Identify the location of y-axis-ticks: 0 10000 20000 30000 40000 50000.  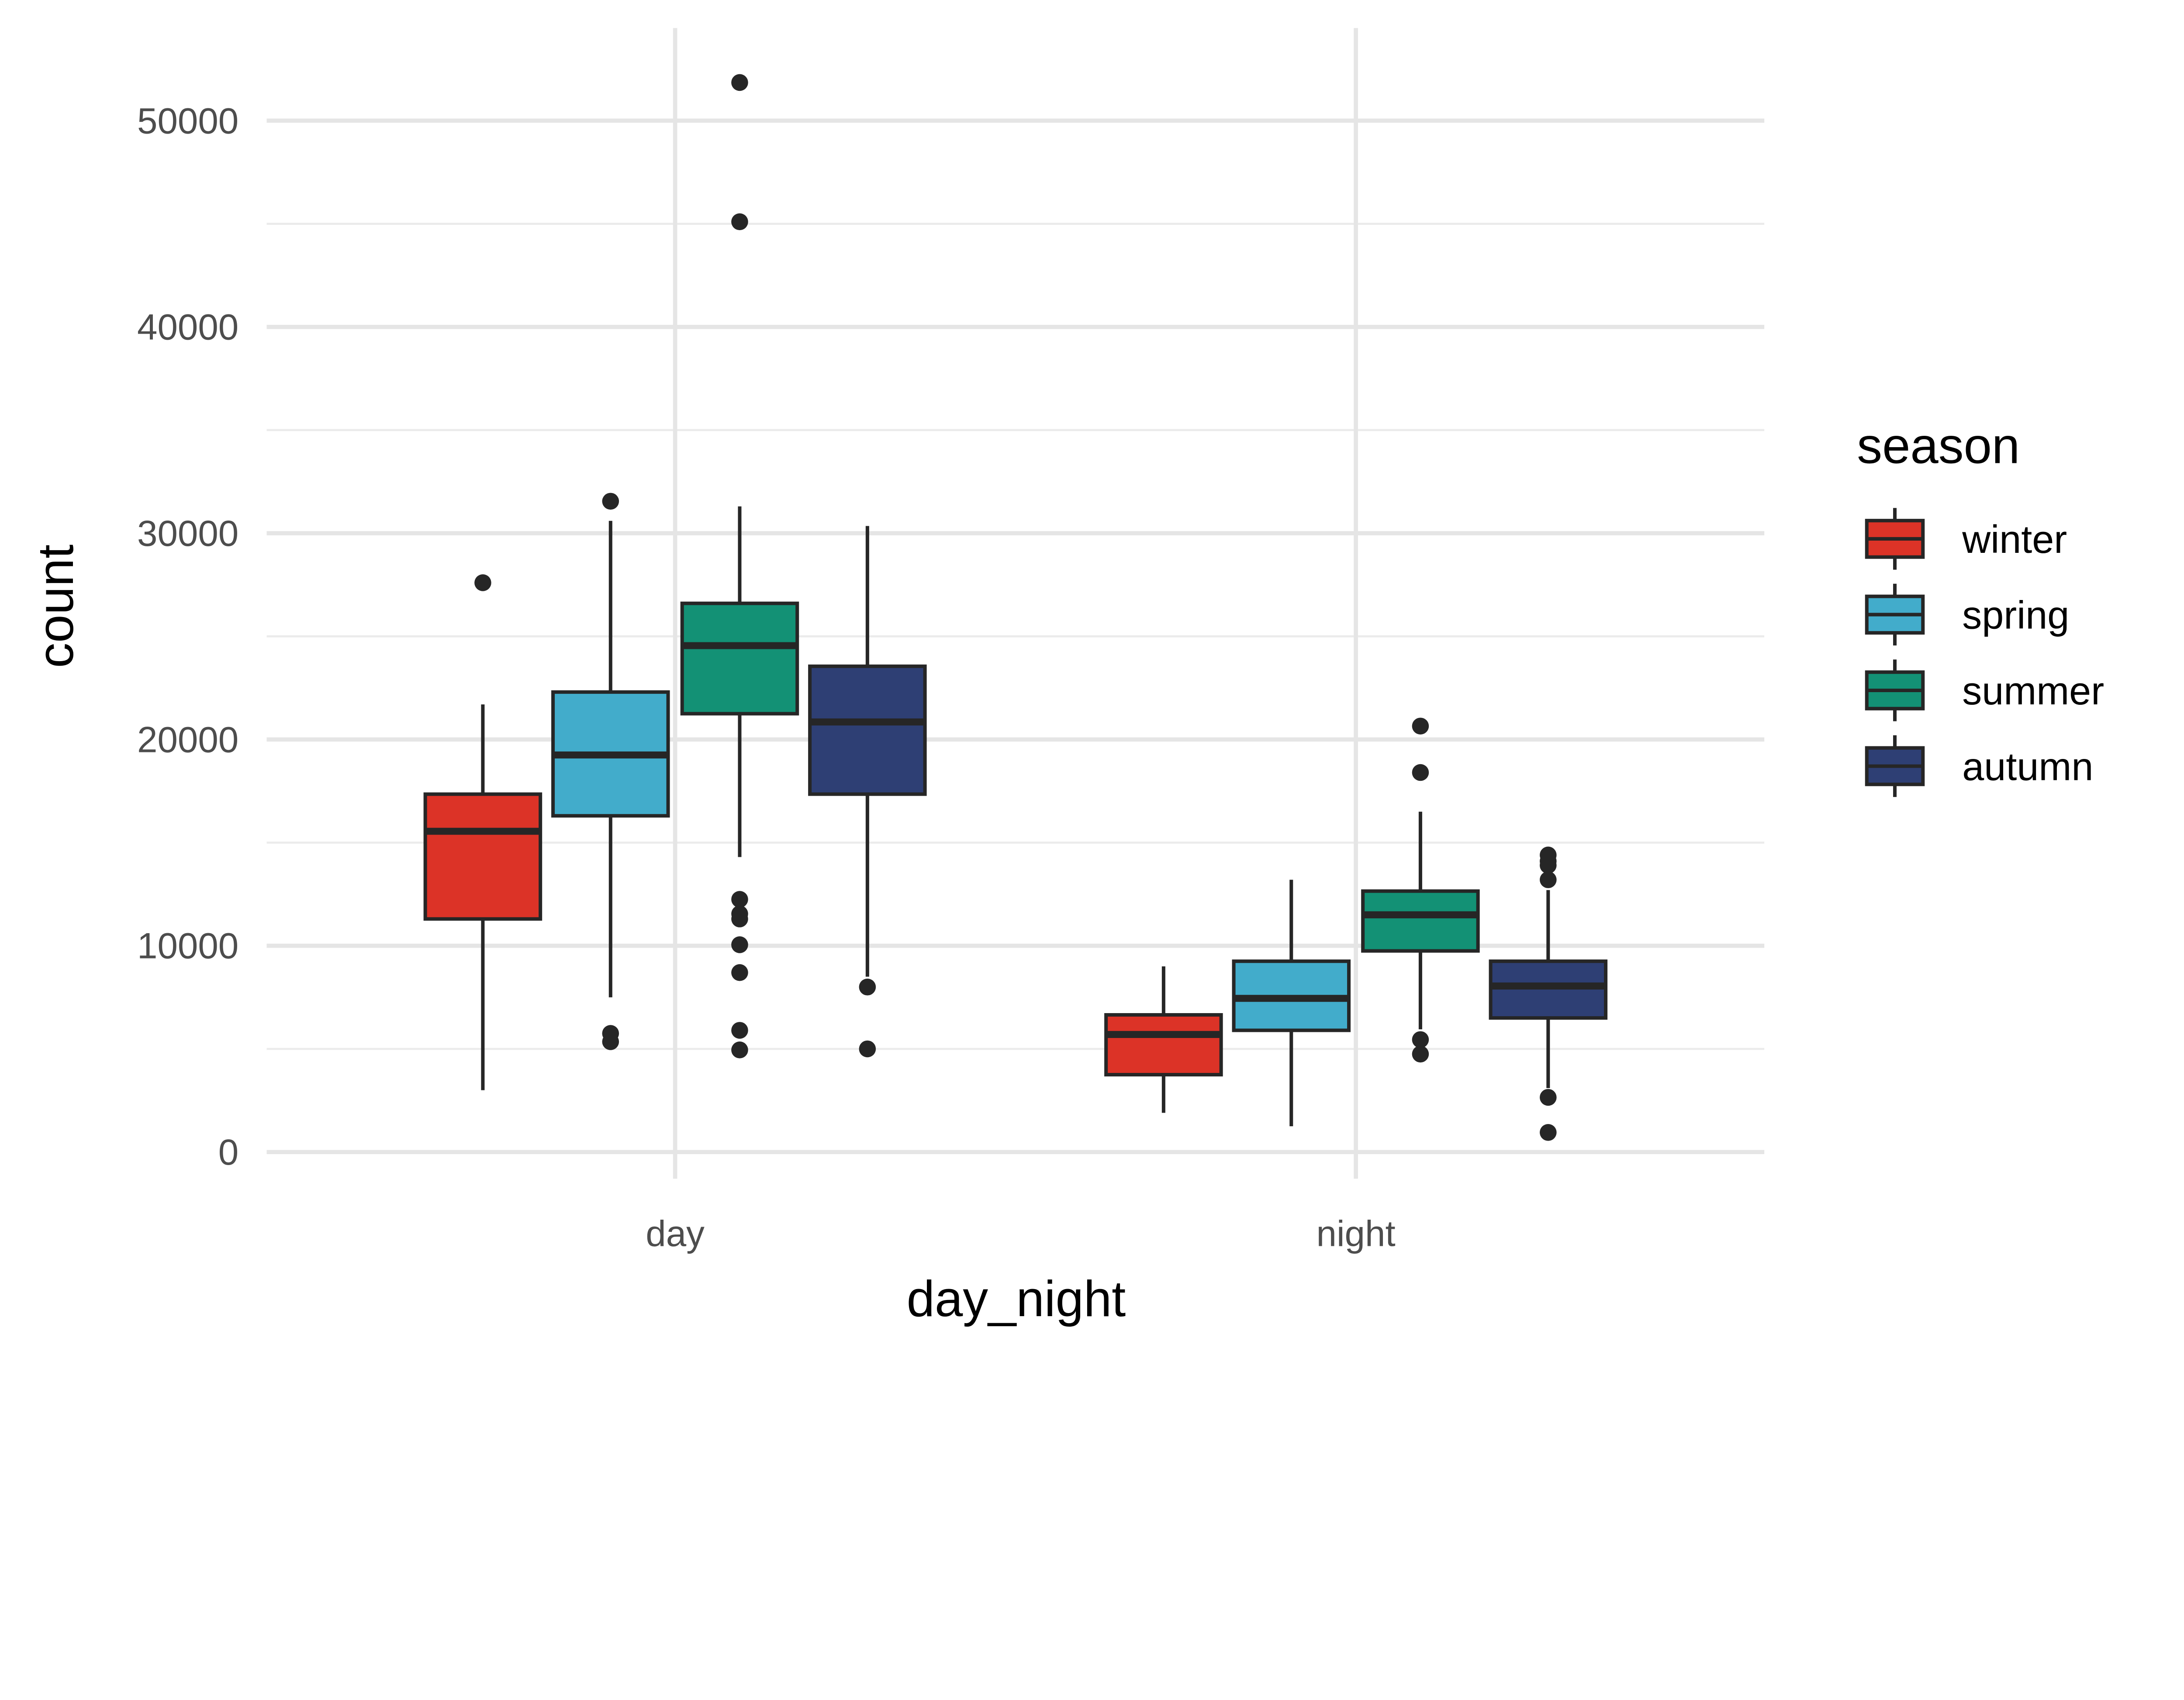
(187, 636).